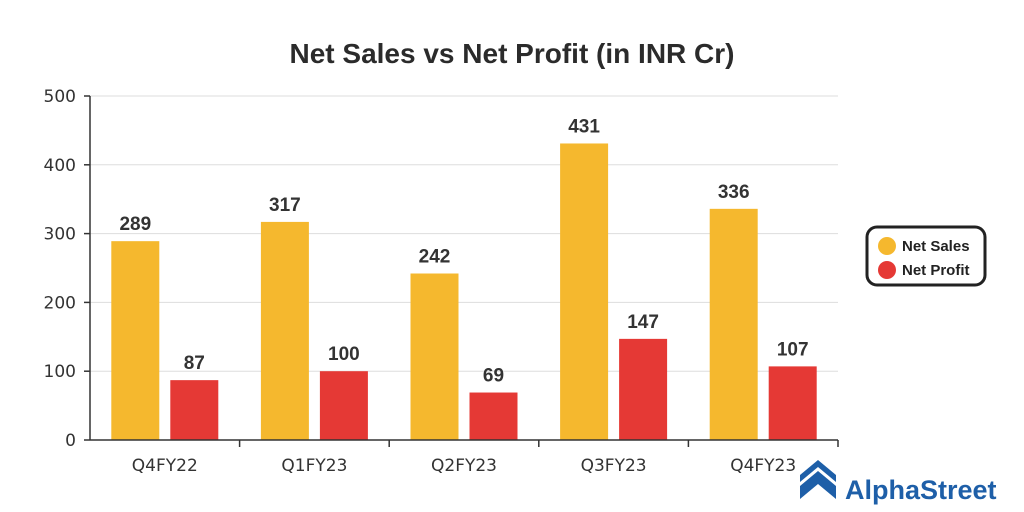 The width and height of the screenshot is (1024, 512). Describe the element at coordinates (584, 126) in the screenshot. I see `data-label-net-sales: 431` at that location.